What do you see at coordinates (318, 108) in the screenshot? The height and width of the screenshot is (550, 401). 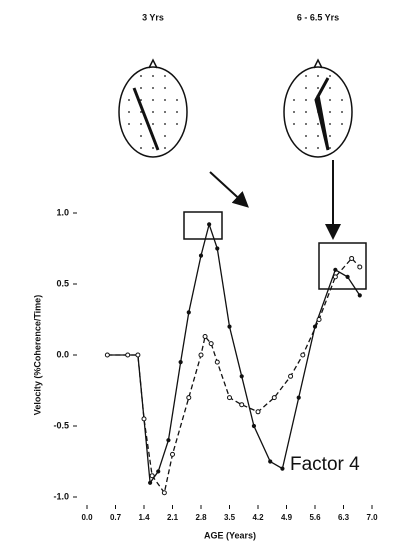 I see `head-right` at bounding box center [318, 108].